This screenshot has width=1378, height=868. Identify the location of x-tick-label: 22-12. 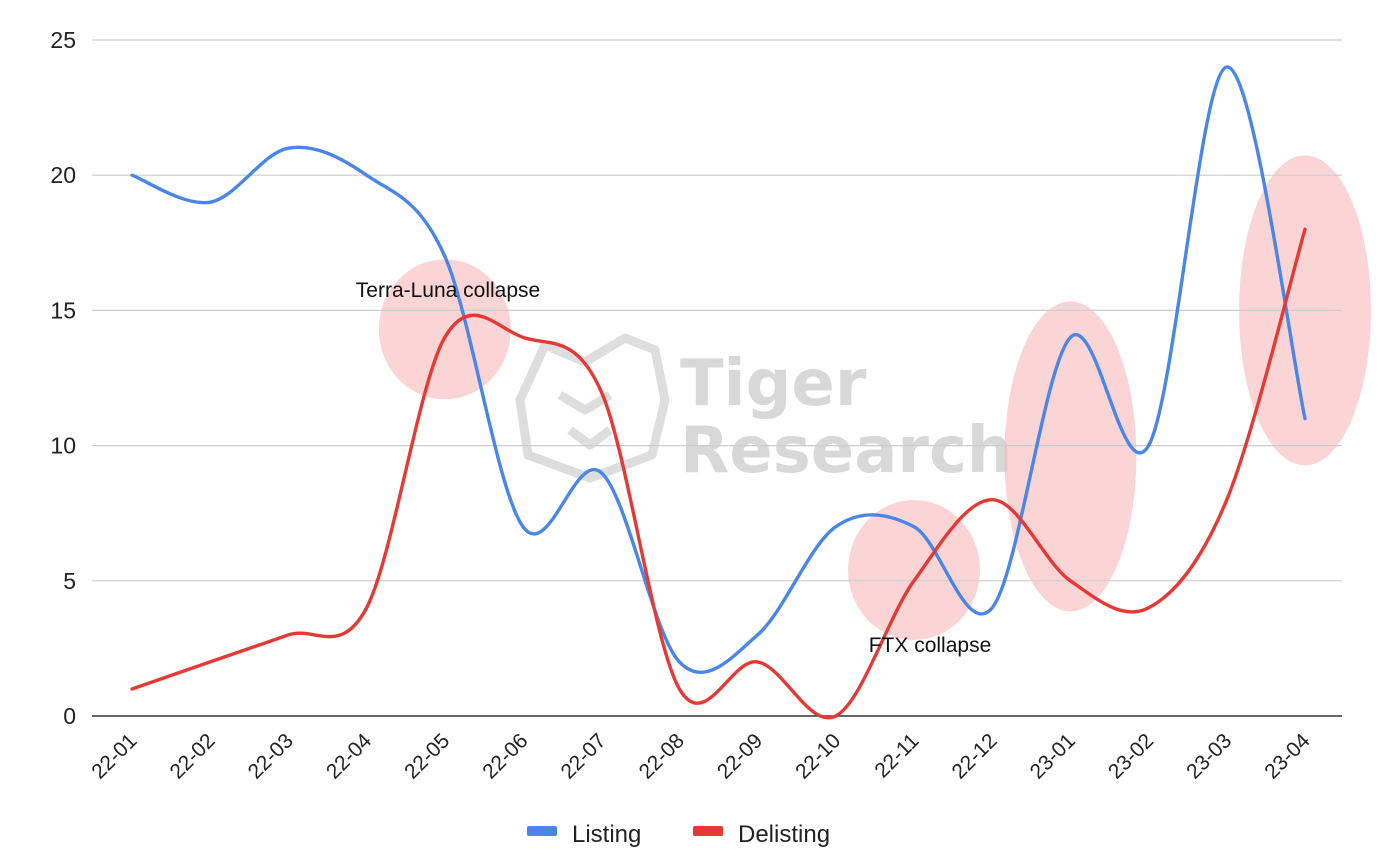
(974, 756).